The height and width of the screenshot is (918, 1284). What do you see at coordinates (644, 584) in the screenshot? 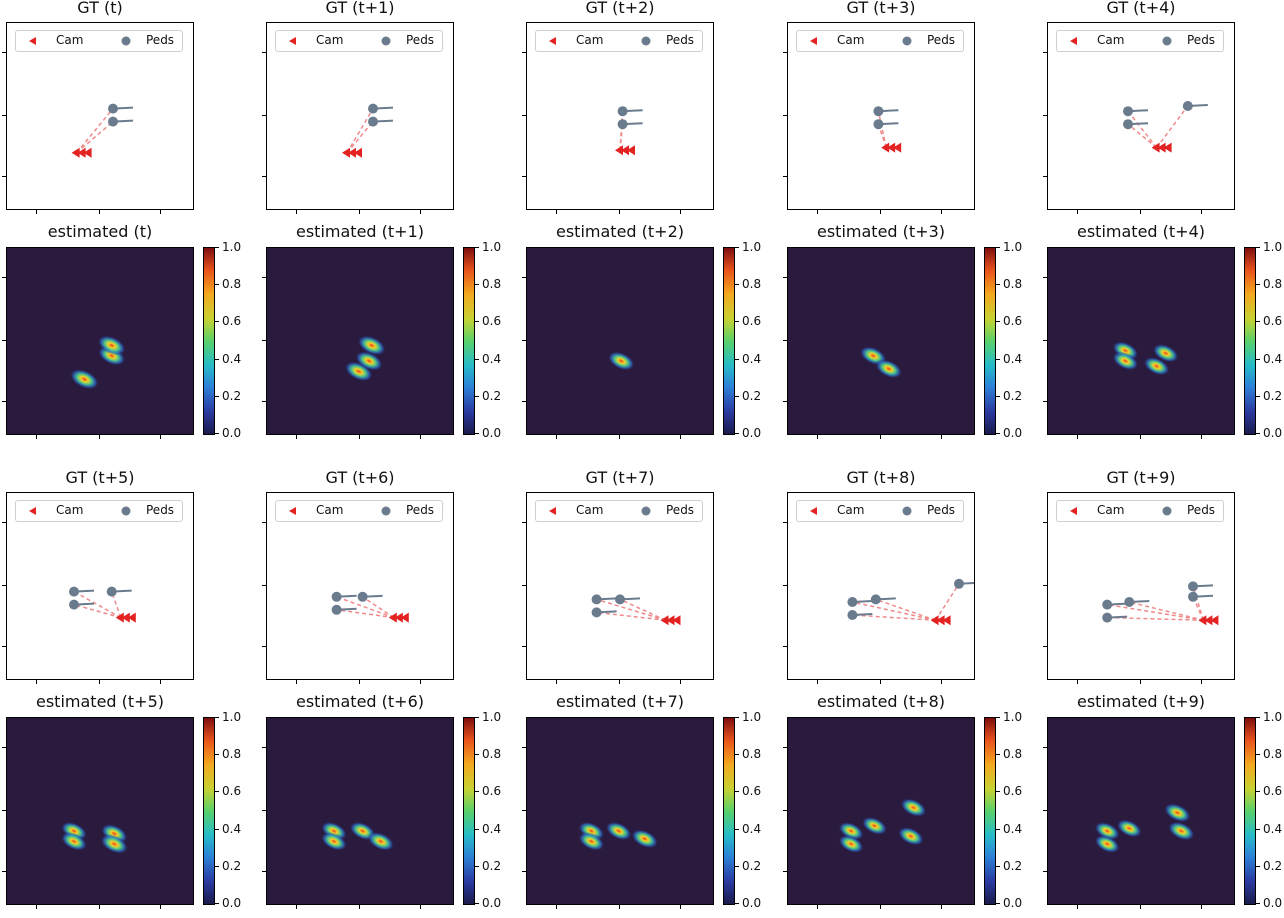
I see `gt-panel: GT (t+7) Cam Peds` at bounding box center [644, 584].